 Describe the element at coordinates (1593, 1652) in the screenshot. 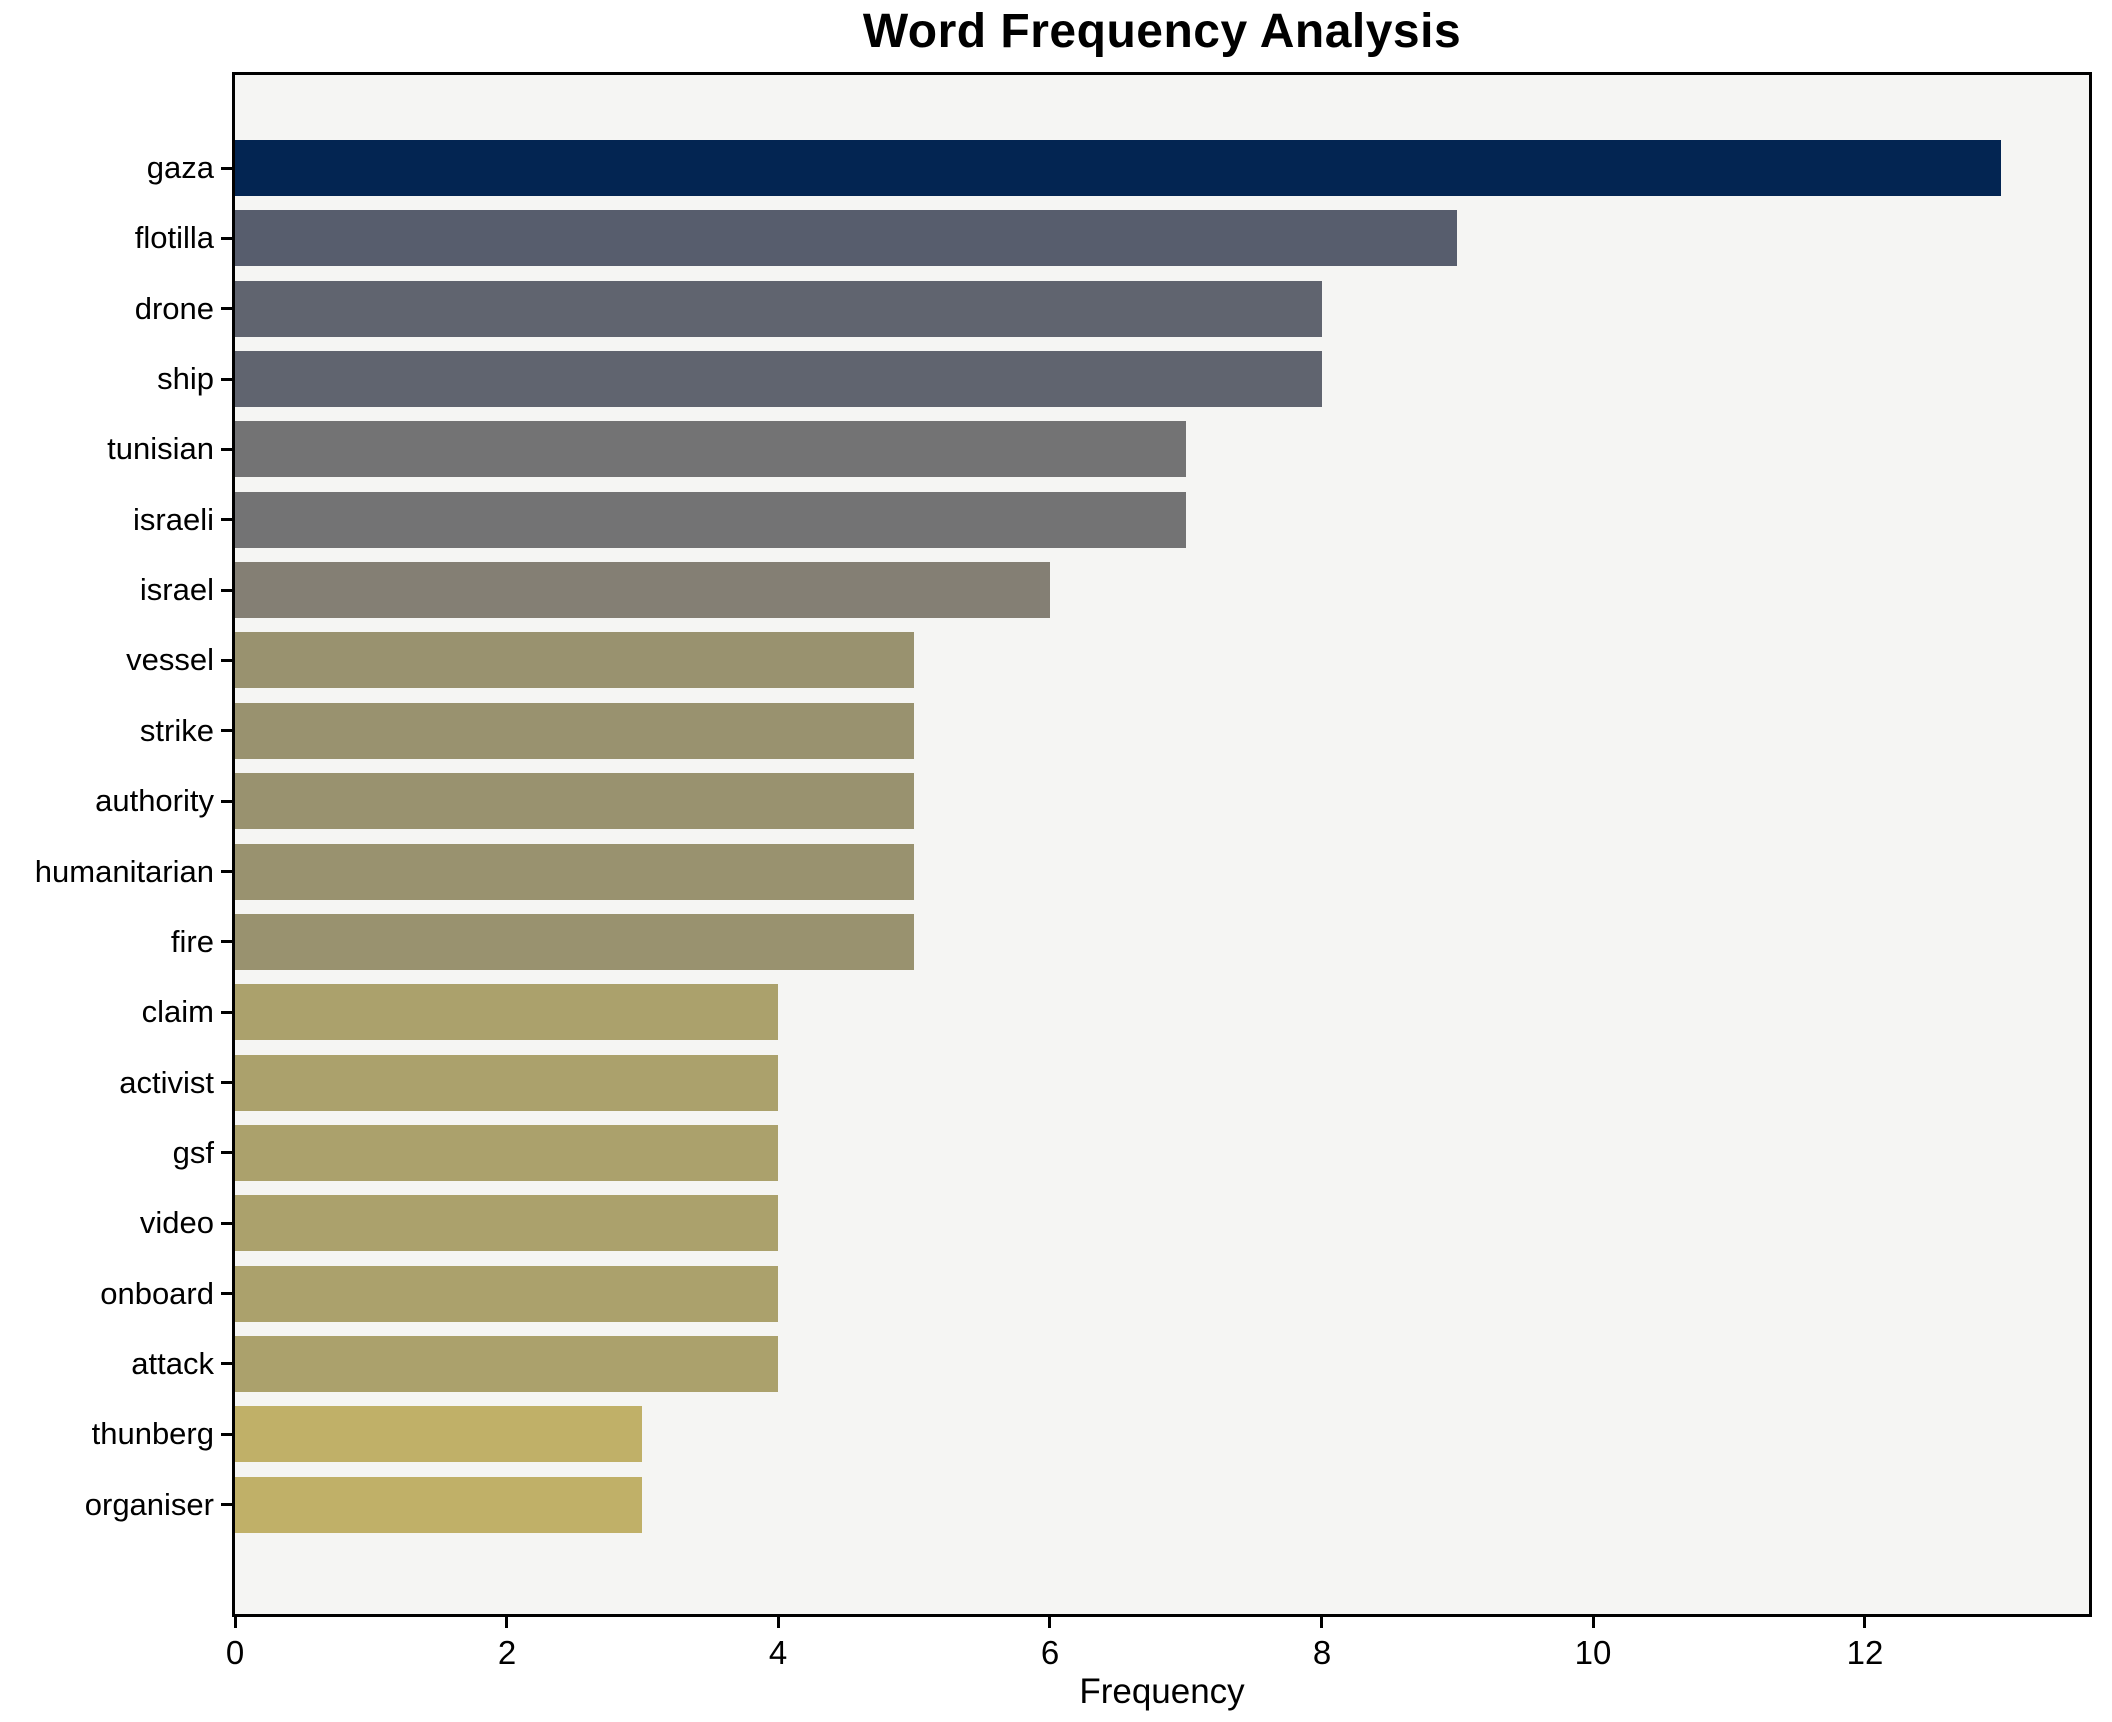

I see `x-tick-label-10: 10` at that location.